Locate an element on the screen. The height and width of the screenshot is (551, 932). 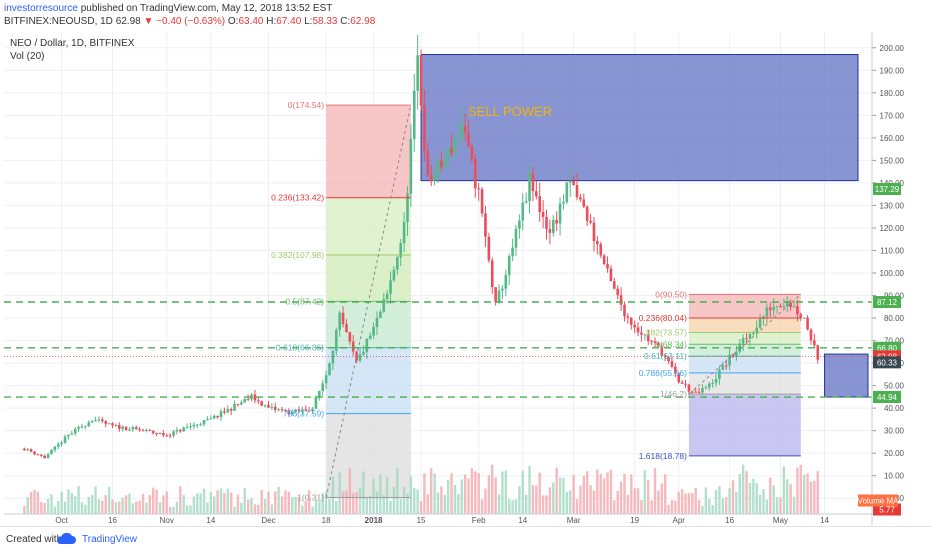
x-tick-label: 2018 is located at coordinates (374, 520).